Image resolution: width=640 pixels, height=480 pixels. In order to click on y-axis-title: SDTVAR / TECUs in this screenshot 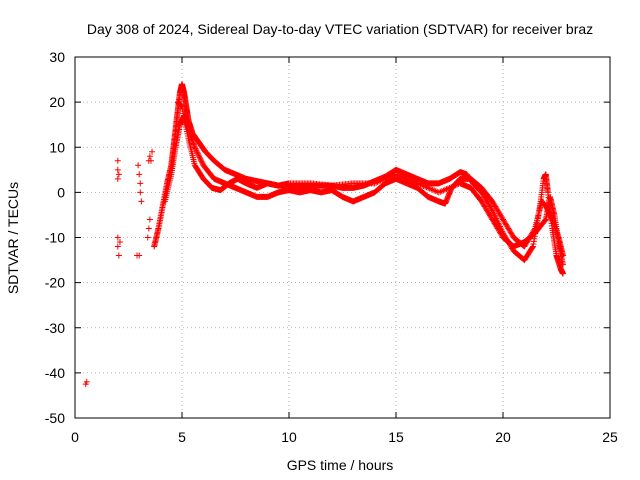, I will do `click(13, 238)`.